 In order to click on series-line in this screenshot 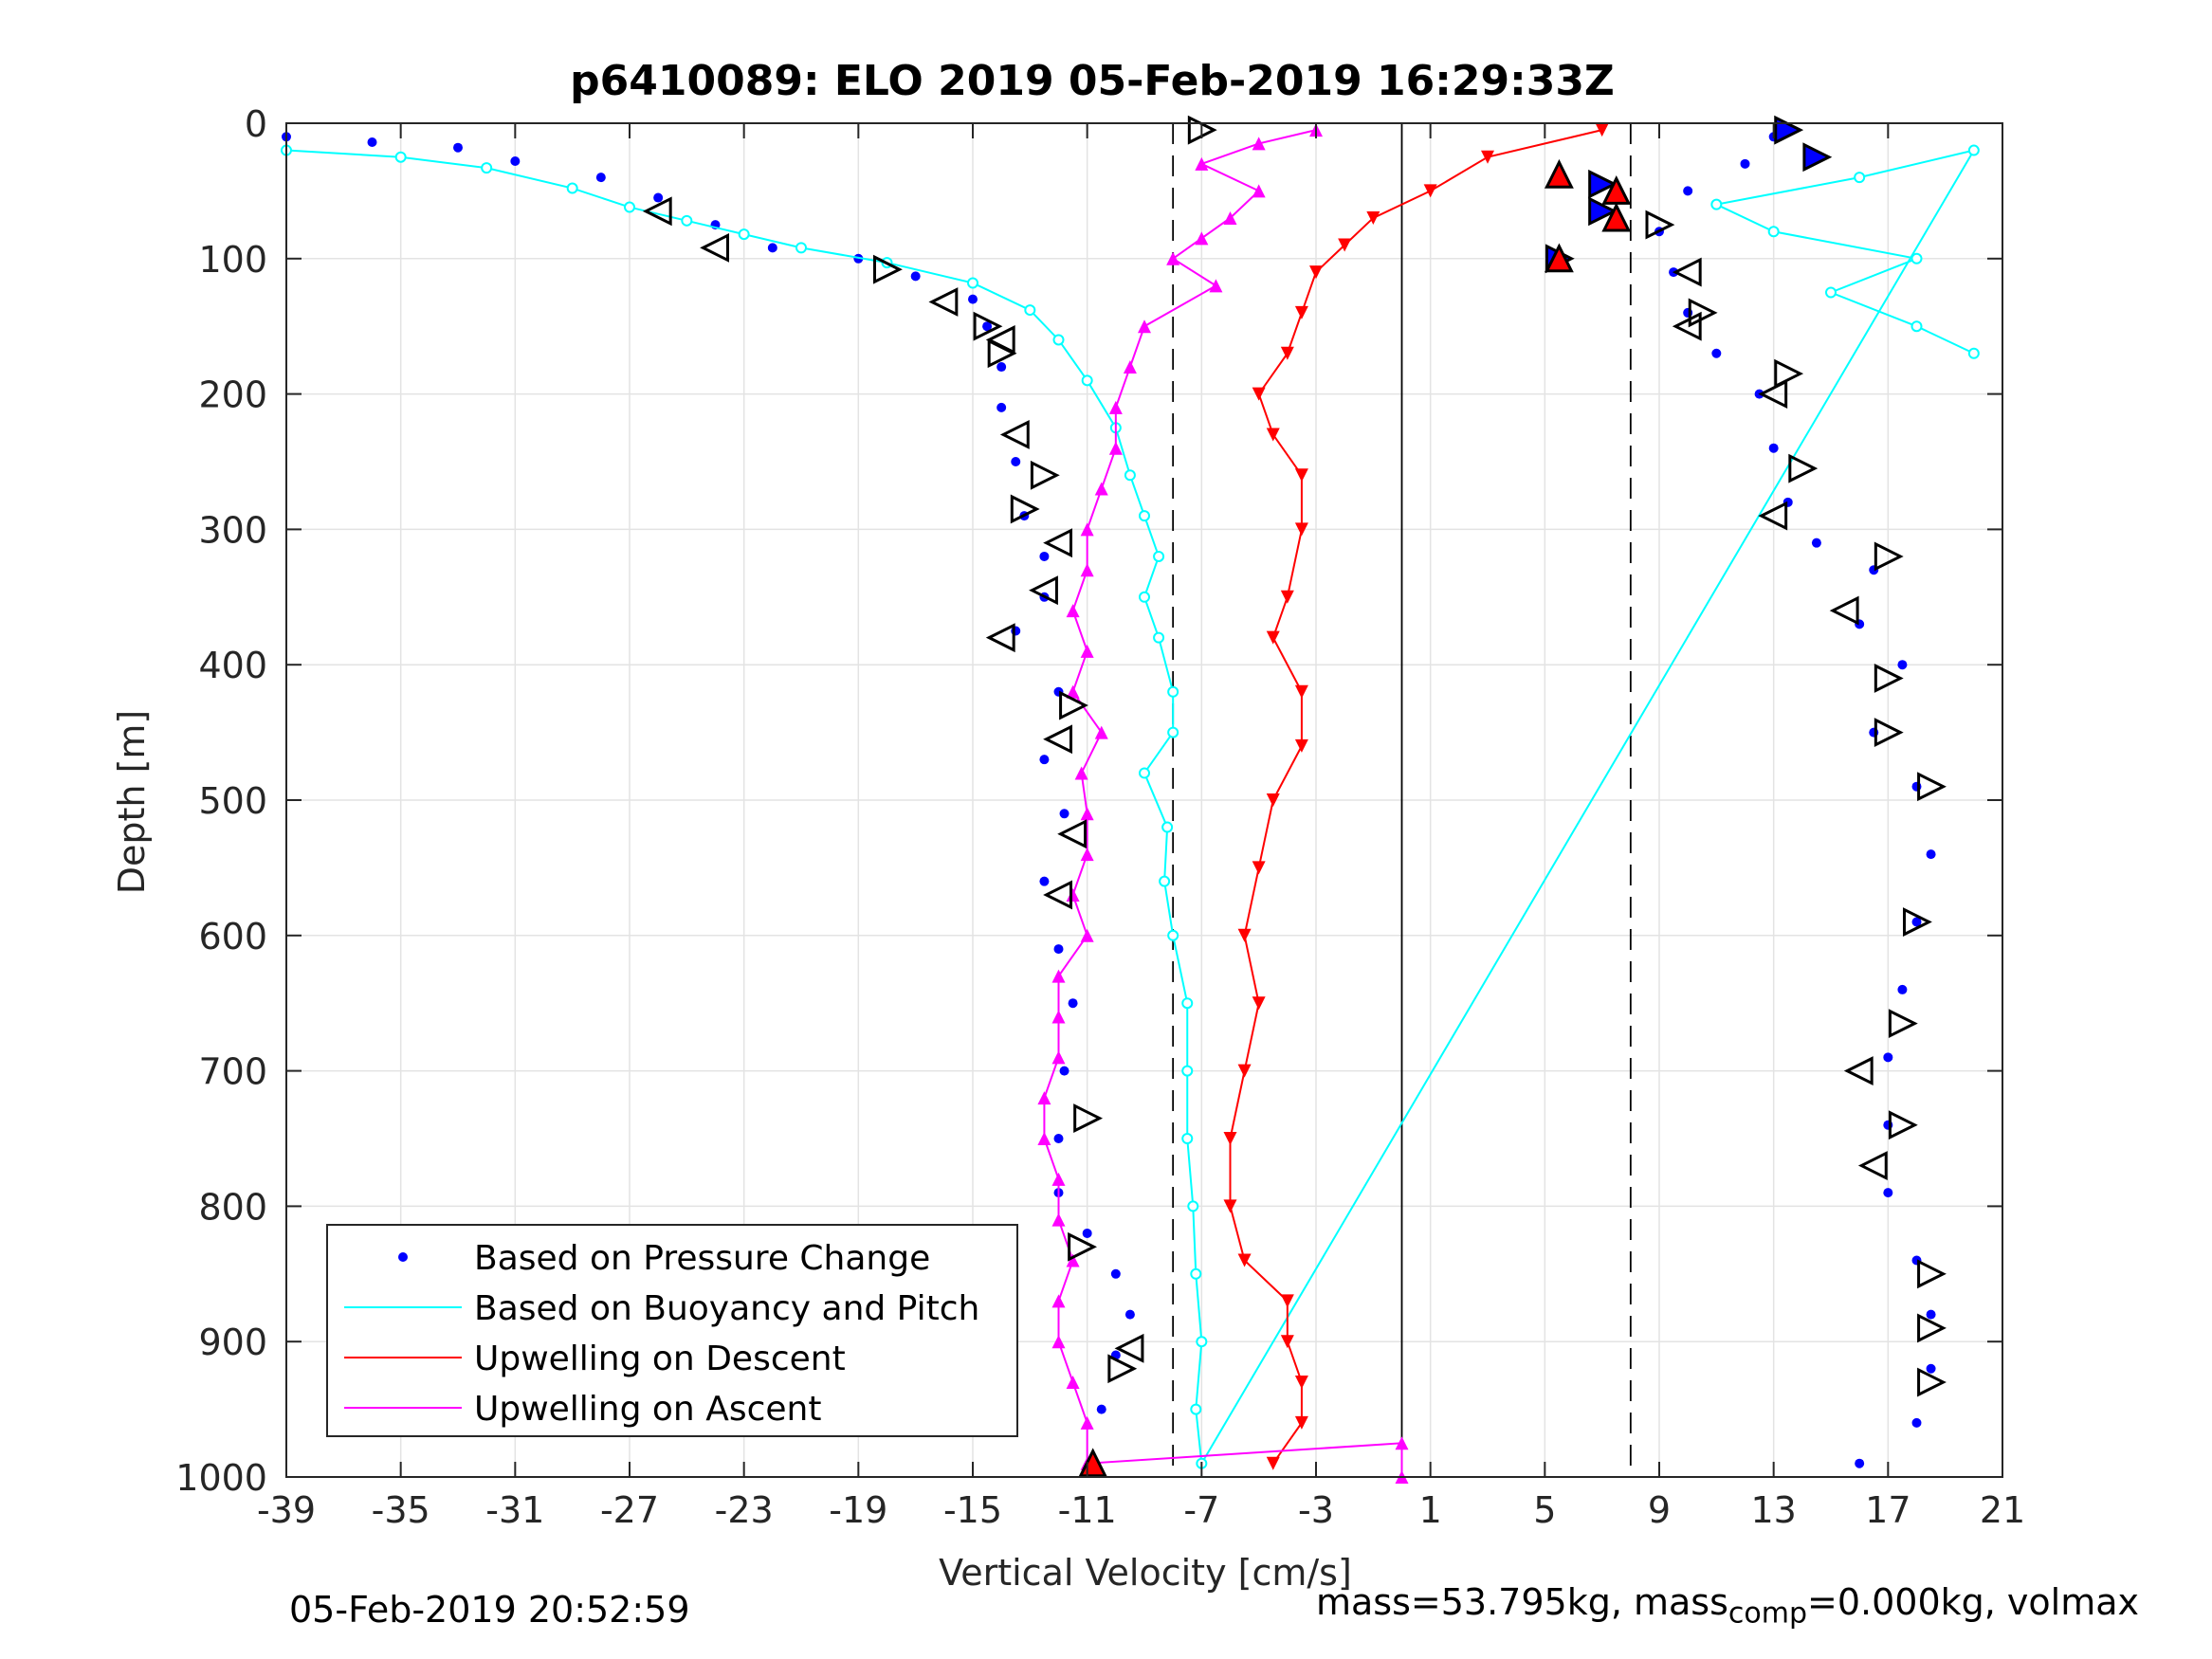, I will do `click(1223, 803)`.